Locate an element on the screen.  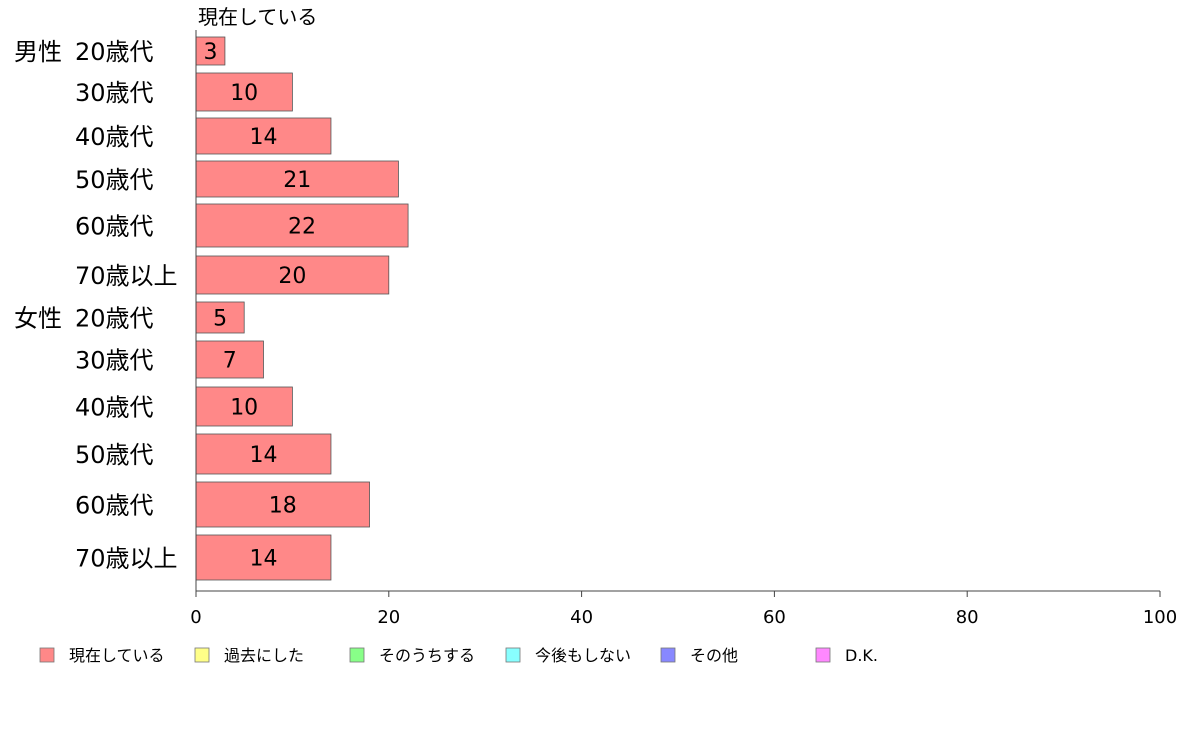
category-label-3: 40歳代 is located at coordinates (114, 137).